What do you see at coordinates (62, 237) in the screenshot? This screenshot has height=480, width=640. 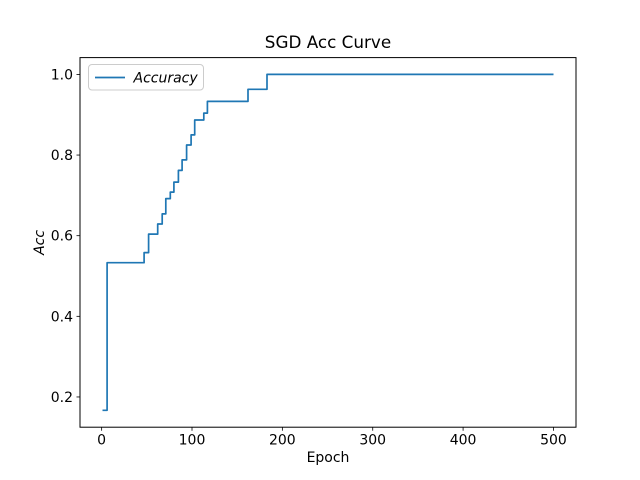 I see `y-tick-label: 0.6` at bounding box center [62, 237].